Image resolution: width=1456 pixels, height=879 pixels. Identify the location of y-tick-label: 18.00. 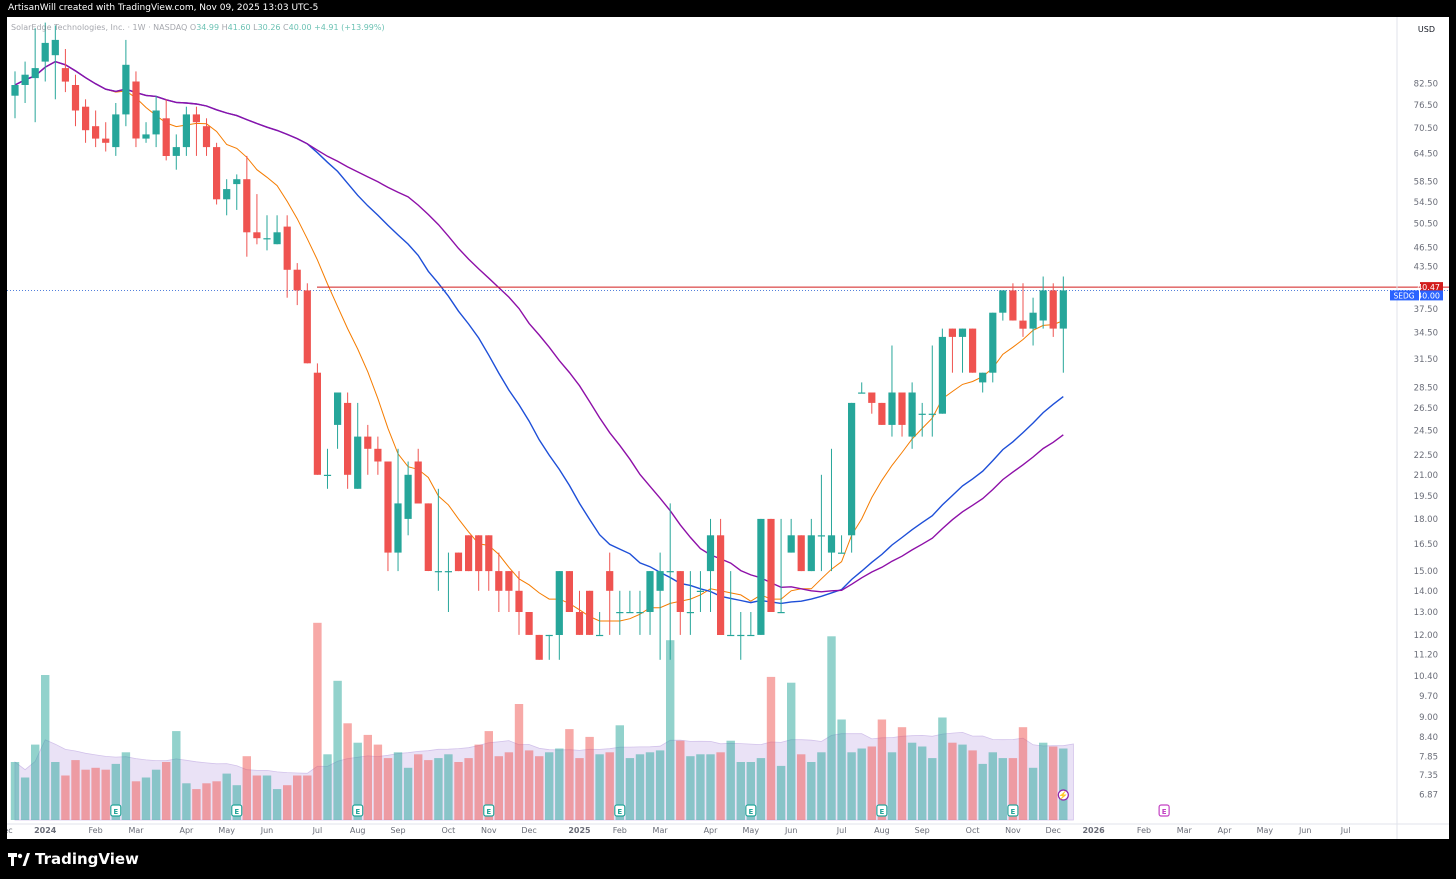
(1426, 520).